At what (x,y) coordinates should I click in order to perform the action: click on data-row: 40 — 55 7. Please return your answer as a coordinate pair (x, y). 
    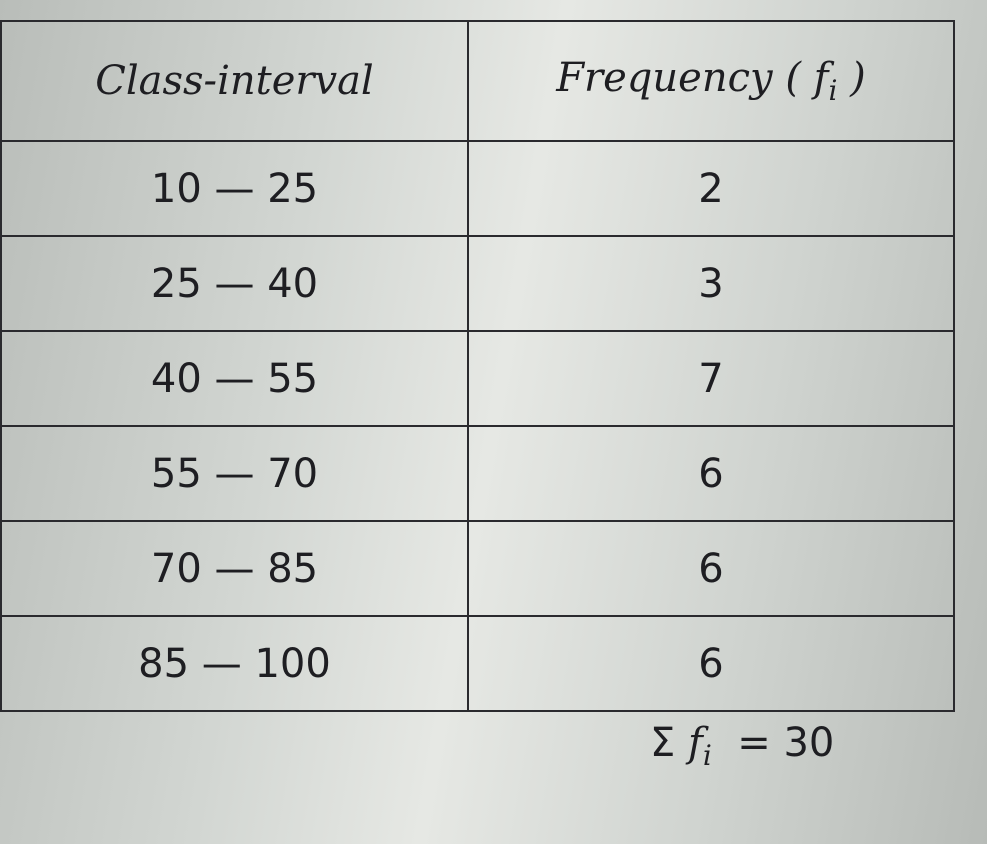
    Looking at the image, I should click on (477, 378).